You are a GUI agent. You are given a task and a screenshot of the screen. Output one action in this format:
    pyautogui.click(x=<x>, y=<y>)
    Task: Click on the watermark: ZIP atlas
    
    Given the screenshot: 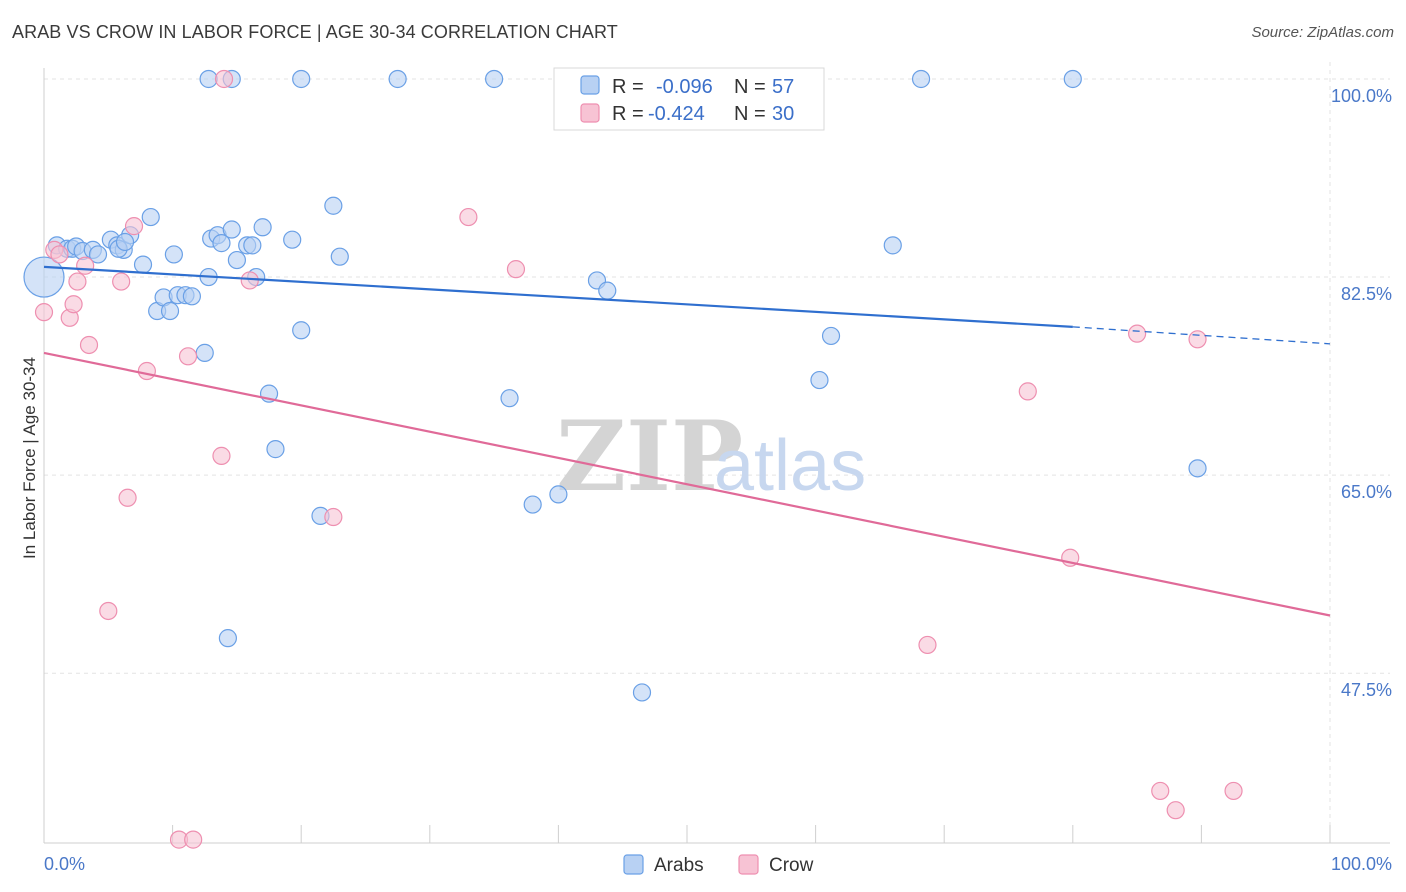 What is the action you would take?
    pyautogui.click(x=711, y=456)
    